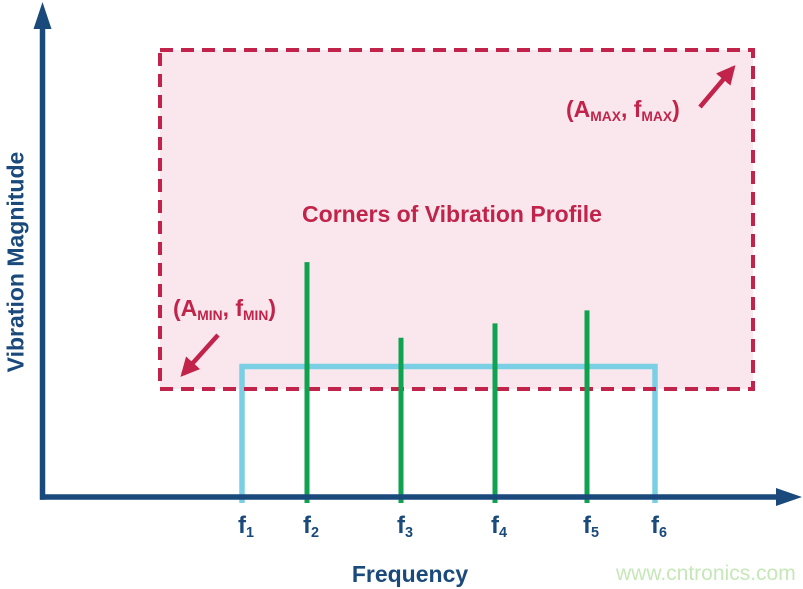  I want to click on x-tick-label: f3, so click(405, 527).